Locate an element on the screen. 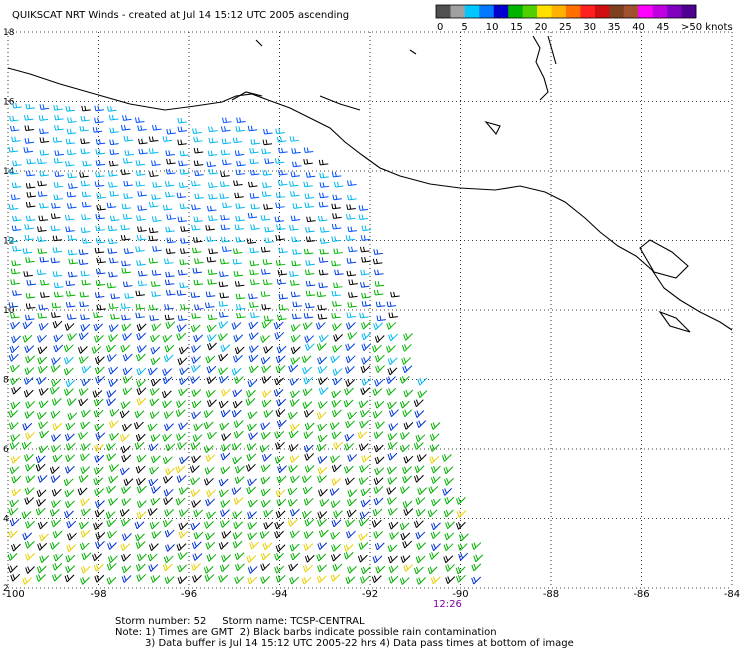 This screenshot has height=650, width=740. pass-time: 12:26 is located at coordinates (447, 604).